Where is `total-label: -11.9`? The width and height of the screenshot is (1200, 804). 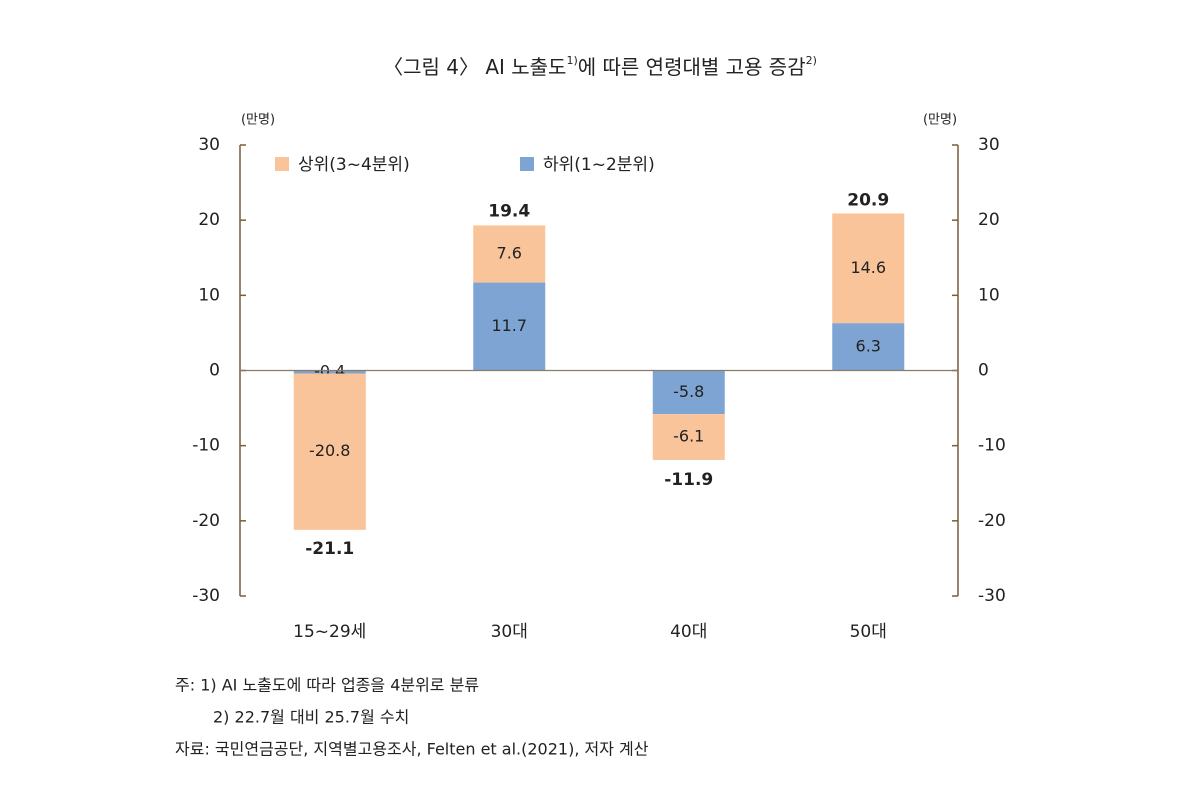
total-label: -11.9 is located at coordinates (688, 480).